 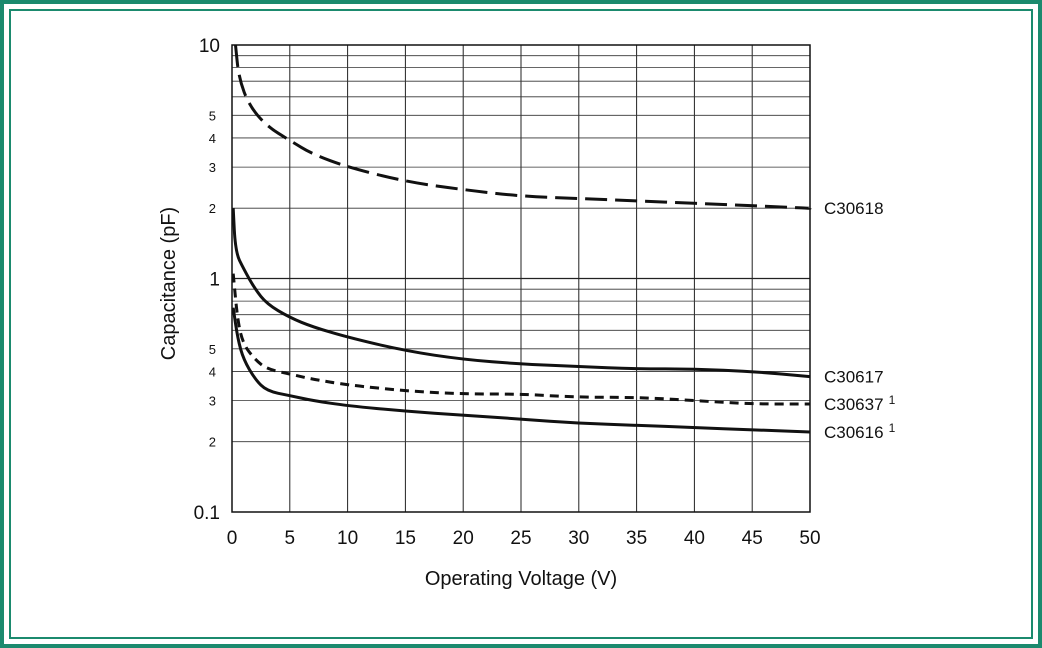 I want to click on y-tick-labels: 10 1 0.1 5 4 3 2 5 4 3 2, so click(x=207, y=280).